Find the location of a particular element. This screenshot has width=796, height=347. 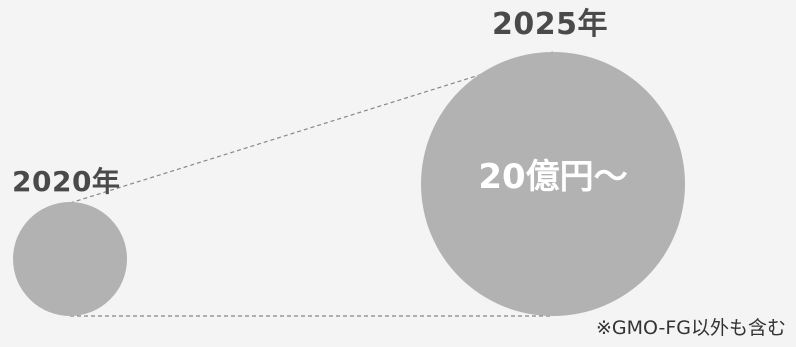

footnote: ※GMO-FG以外も含む is located at coordinates (690, 328).